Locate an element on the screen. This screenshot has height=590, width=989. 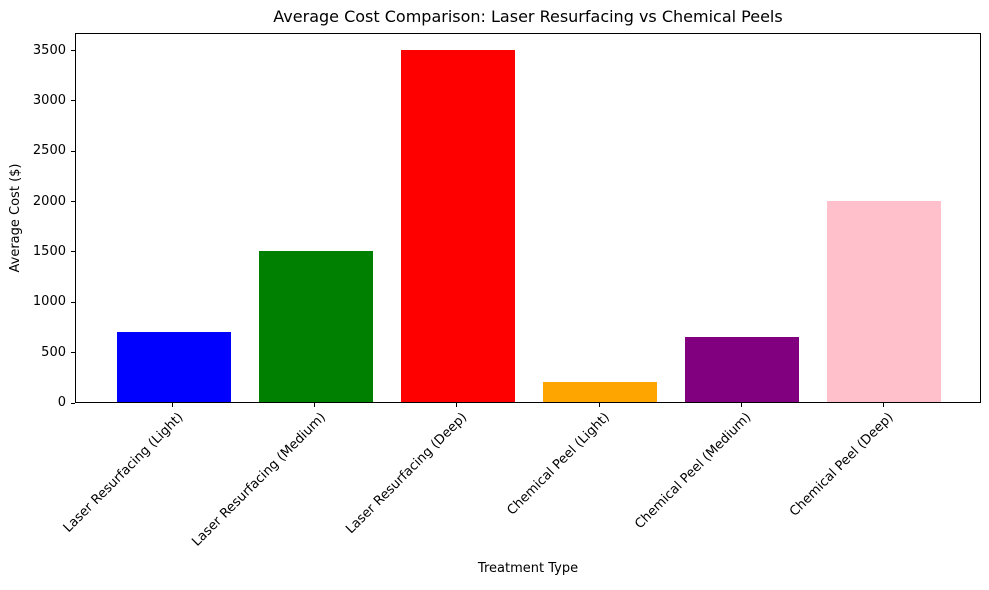
bar-laser-resurfacing-light is located at coordinates (174, 366).